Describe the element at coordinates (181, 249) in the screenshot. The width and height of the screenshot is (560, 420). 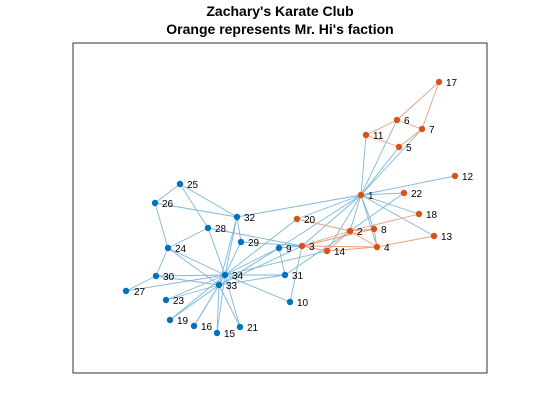
I see `node-label-24: 24` at that location.